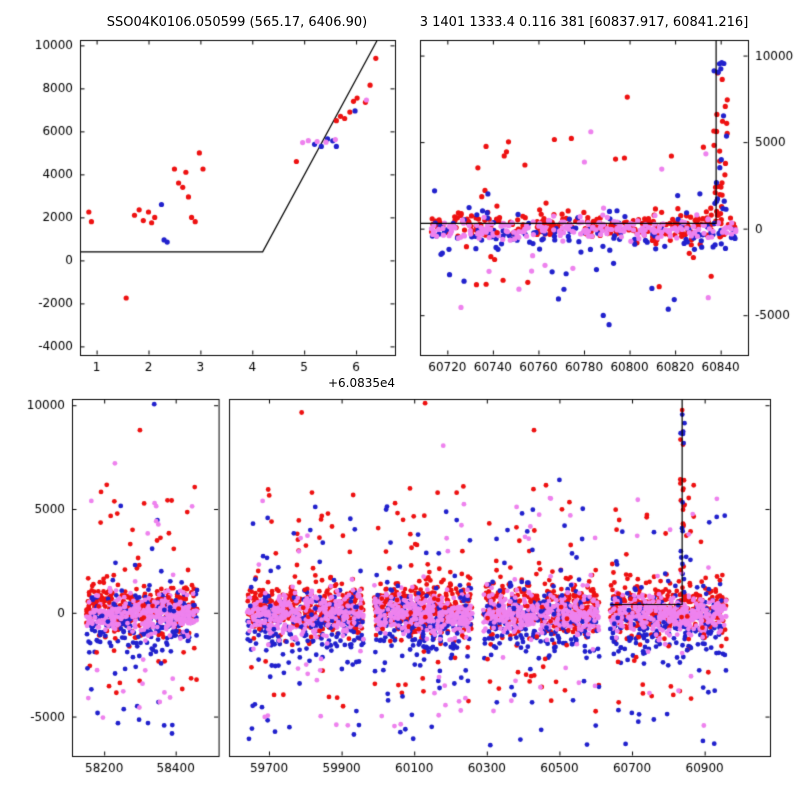  I want to click on x-axis-offset-label: +6.0835e4, so click(361, 383).